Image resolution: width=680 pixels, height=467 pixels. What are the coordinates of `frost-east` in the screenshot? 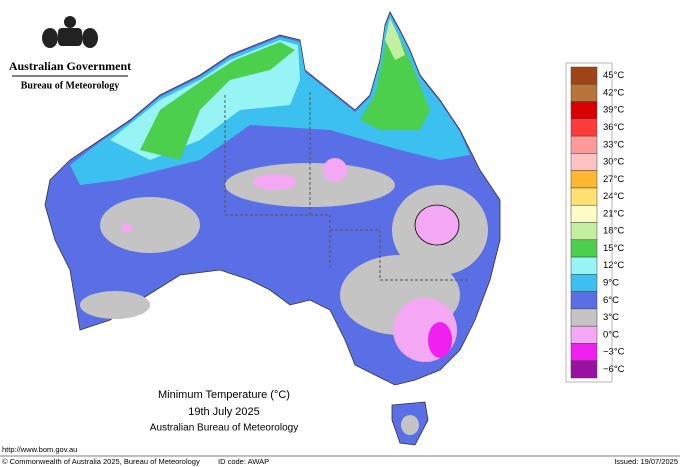 It's located at (437, 225).